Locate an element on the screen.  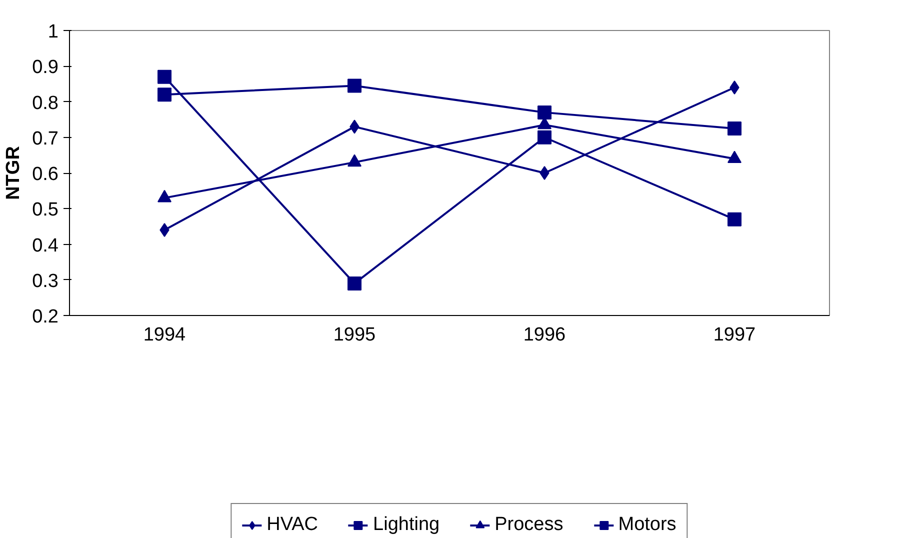
x-tick-label: 1997 is located at coordinates (734, 335).